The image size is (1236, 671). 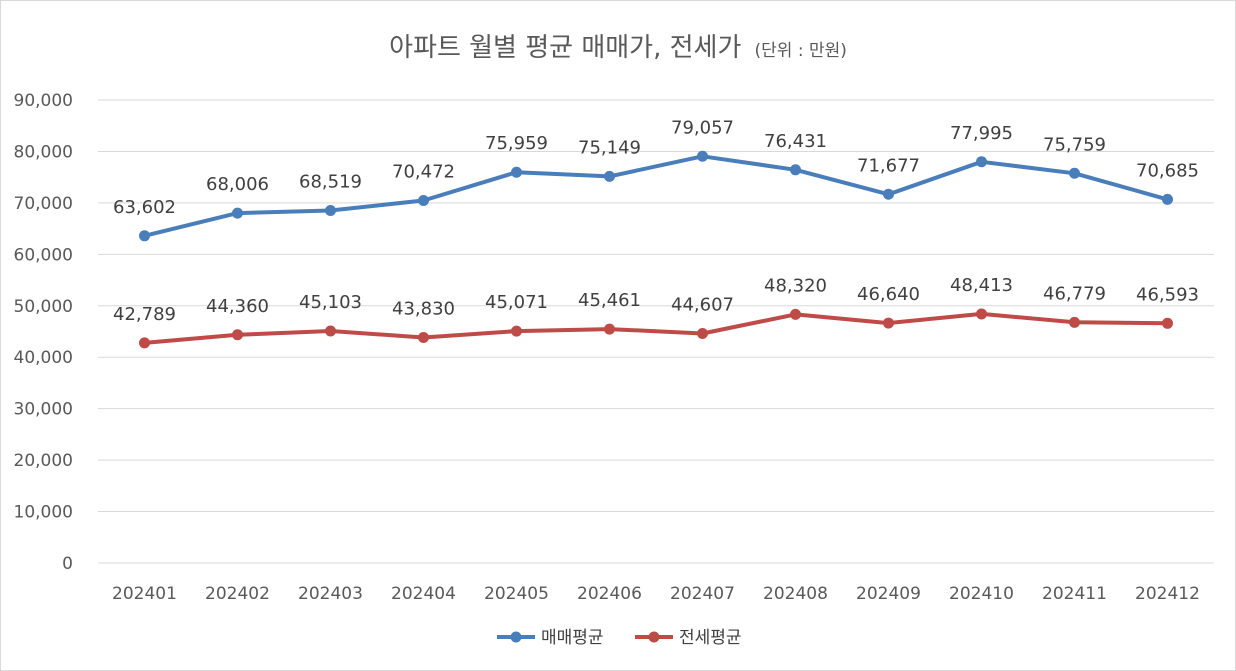 I want to click on y-tick-label: 10,000, so click(x=43, y=513).